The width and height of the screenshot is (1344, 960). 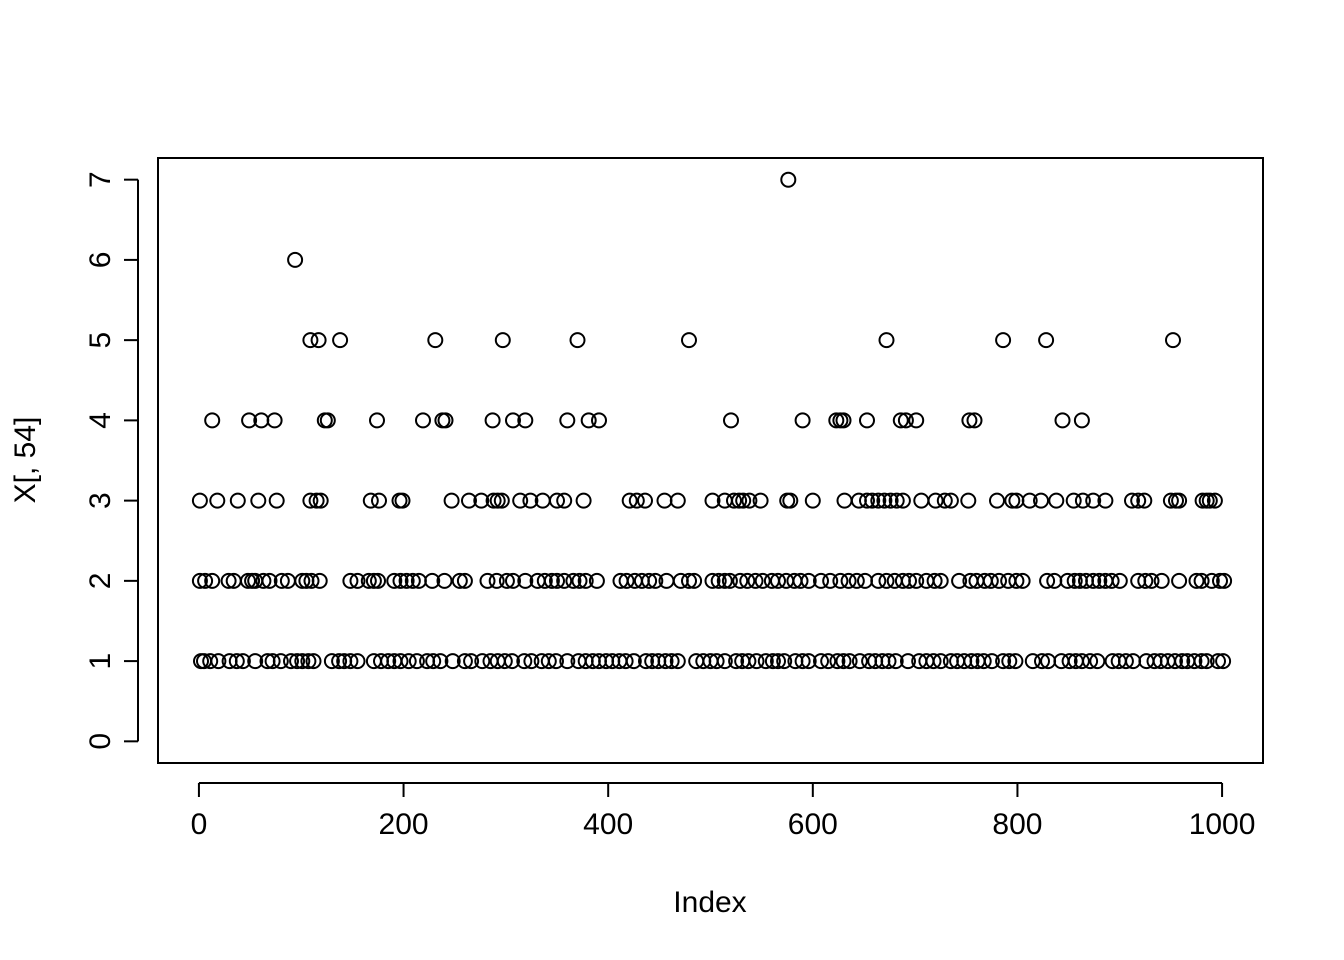 I want to click on x-tick-label: 400, so click(x=608, y=824).